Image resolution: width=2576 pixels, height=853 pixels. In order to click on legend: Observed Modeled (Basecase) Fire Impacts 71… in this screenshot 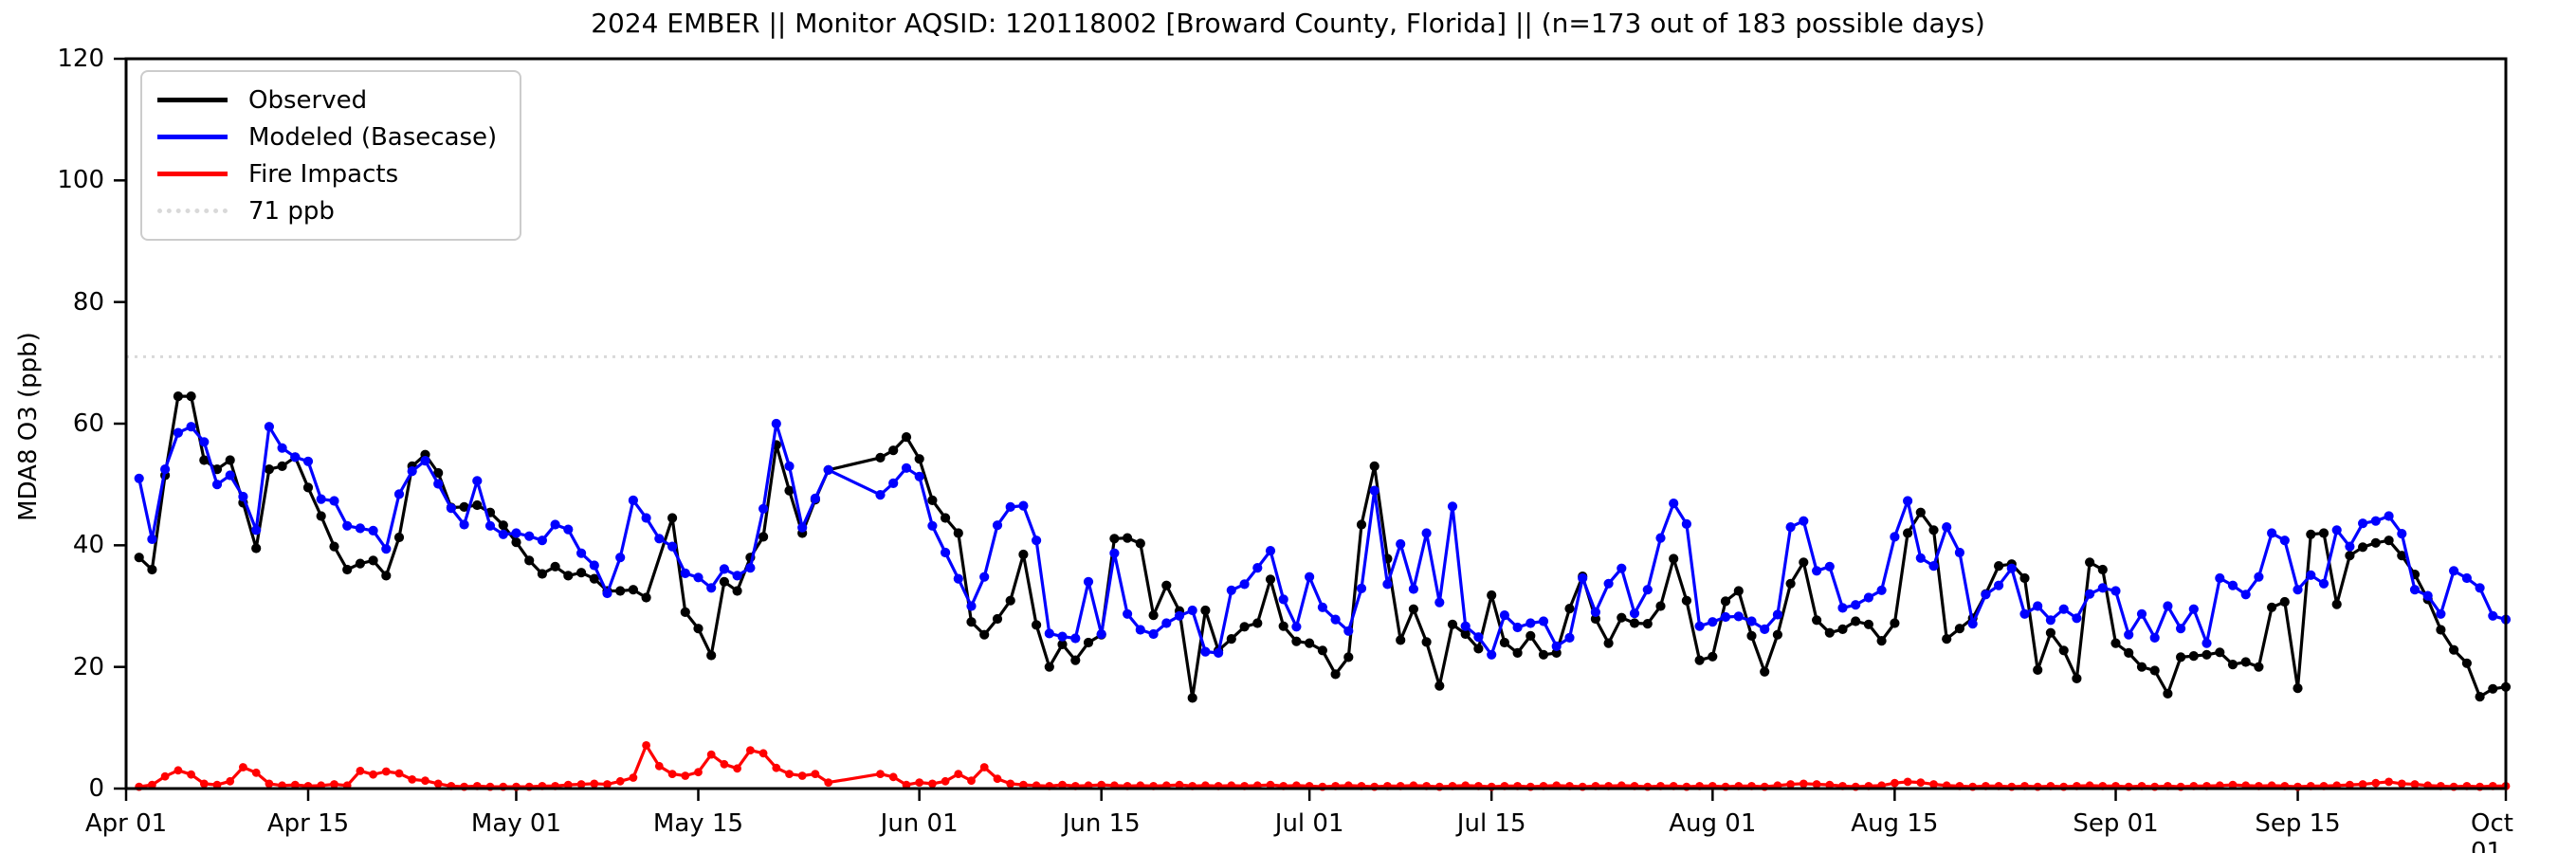, I will do `click(331, 155)`.